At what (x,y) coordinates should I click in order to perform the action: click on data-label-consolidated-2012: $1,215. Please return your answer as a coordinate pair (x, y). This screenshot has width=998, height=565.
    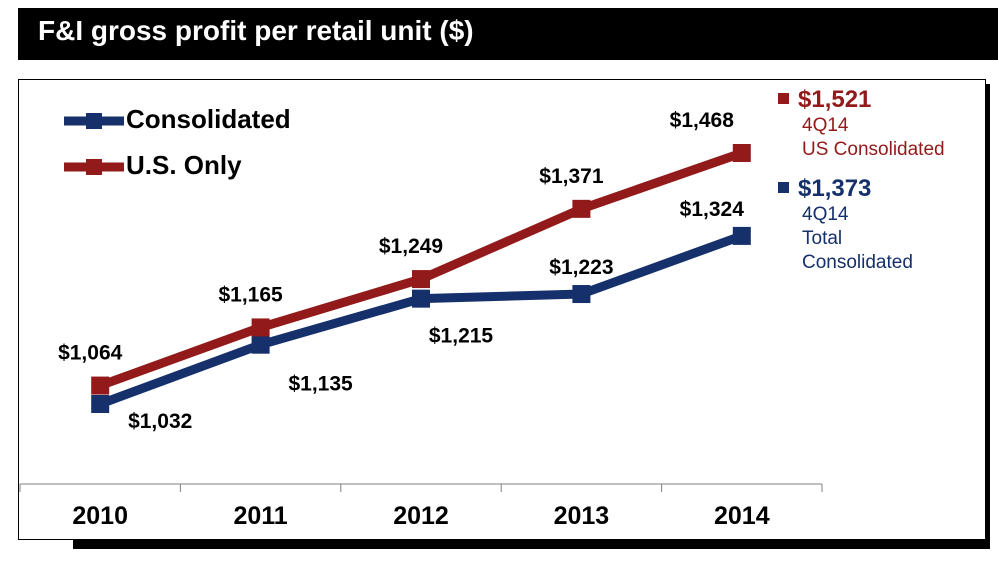
    Looking at the image, I should click on (461, 336).